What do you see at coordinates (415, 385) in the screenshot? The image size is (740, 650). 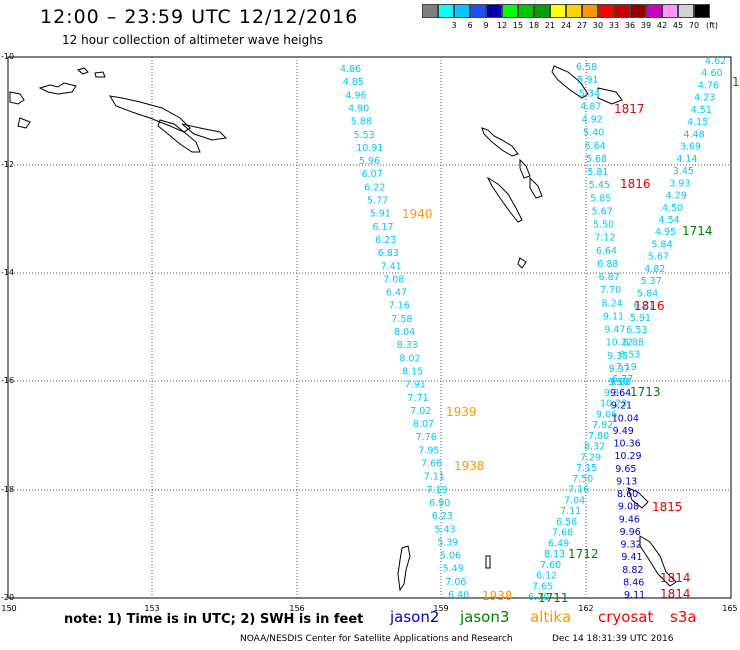 I see `wave-value-1940: 7.91` at bounding box center [415, 385].